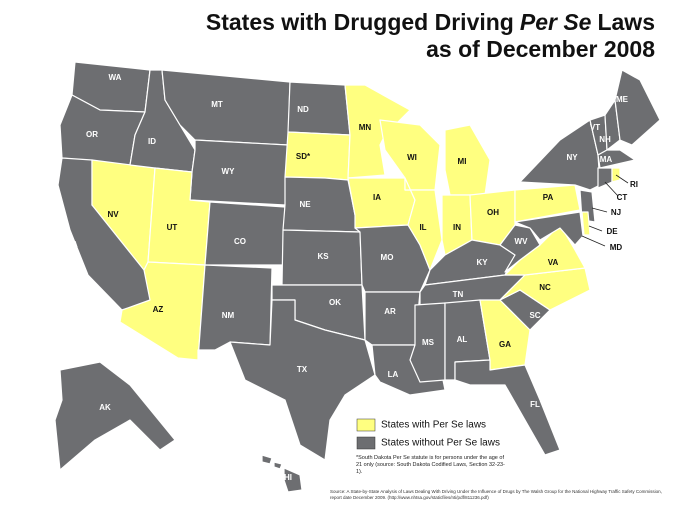  What do you see at coordinates (616, 212) in the screenshot?
I see `state-label: NJ` at bounding box center [616, 212].